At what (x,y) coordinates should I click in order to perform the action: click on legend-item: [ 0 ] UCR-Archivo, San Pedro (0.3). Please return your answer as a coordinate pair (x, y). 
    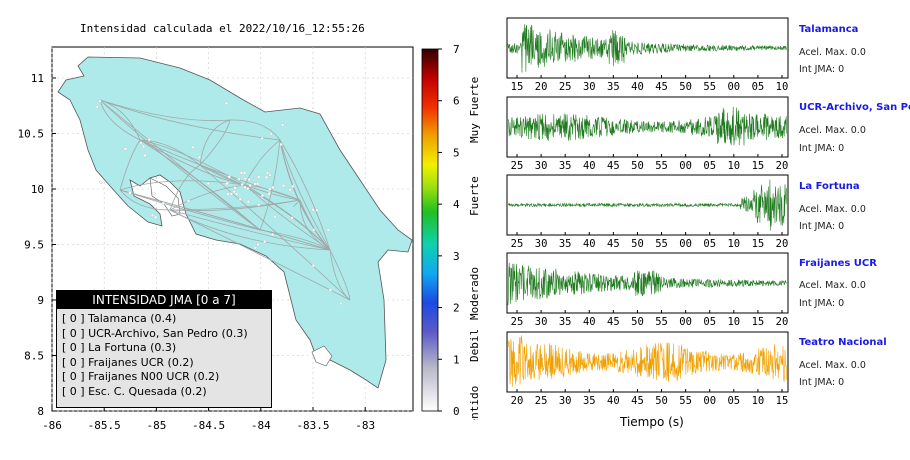
    Looking at the image, I should click on (155, 333).